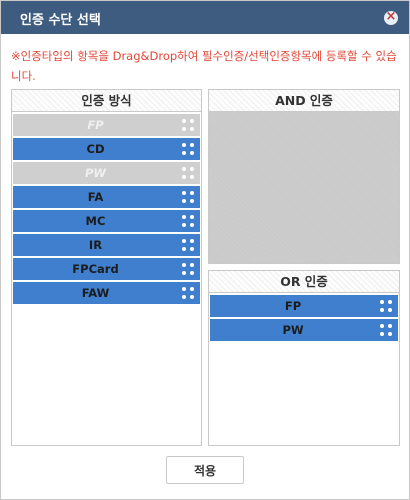  I want to click on auth-item-ir: IR, so click(106, 245).